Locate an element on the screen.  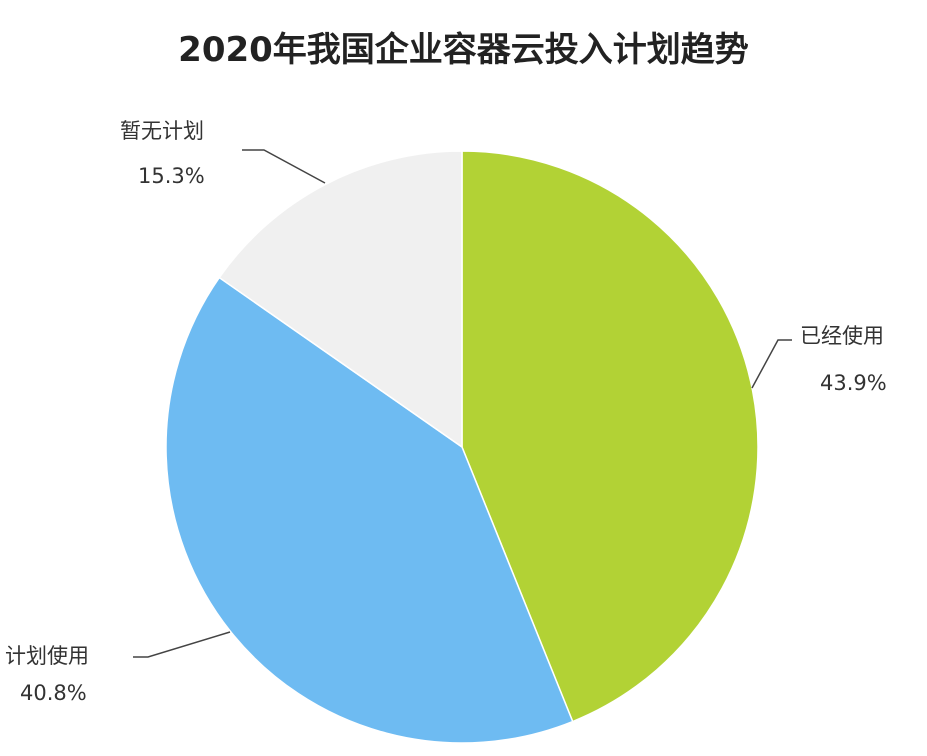
slice-label: 计划使用 is located at coordinates (47, 656).